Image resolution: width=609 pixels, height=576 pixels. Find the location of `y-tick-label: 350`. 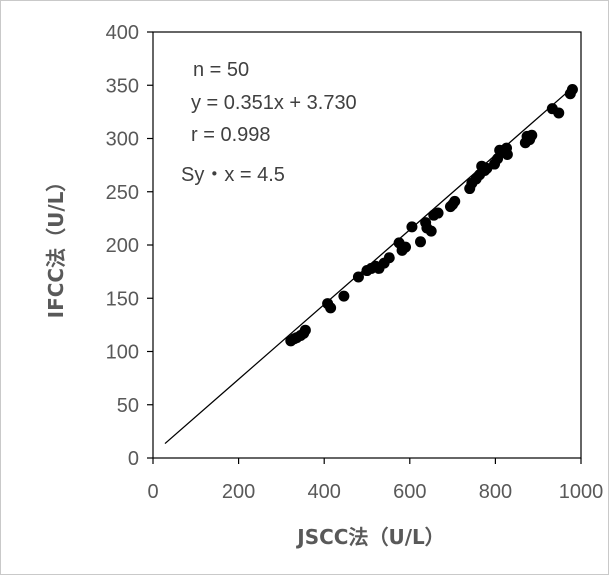

y-tick-label: 350 is located at coordinates (122, 86).